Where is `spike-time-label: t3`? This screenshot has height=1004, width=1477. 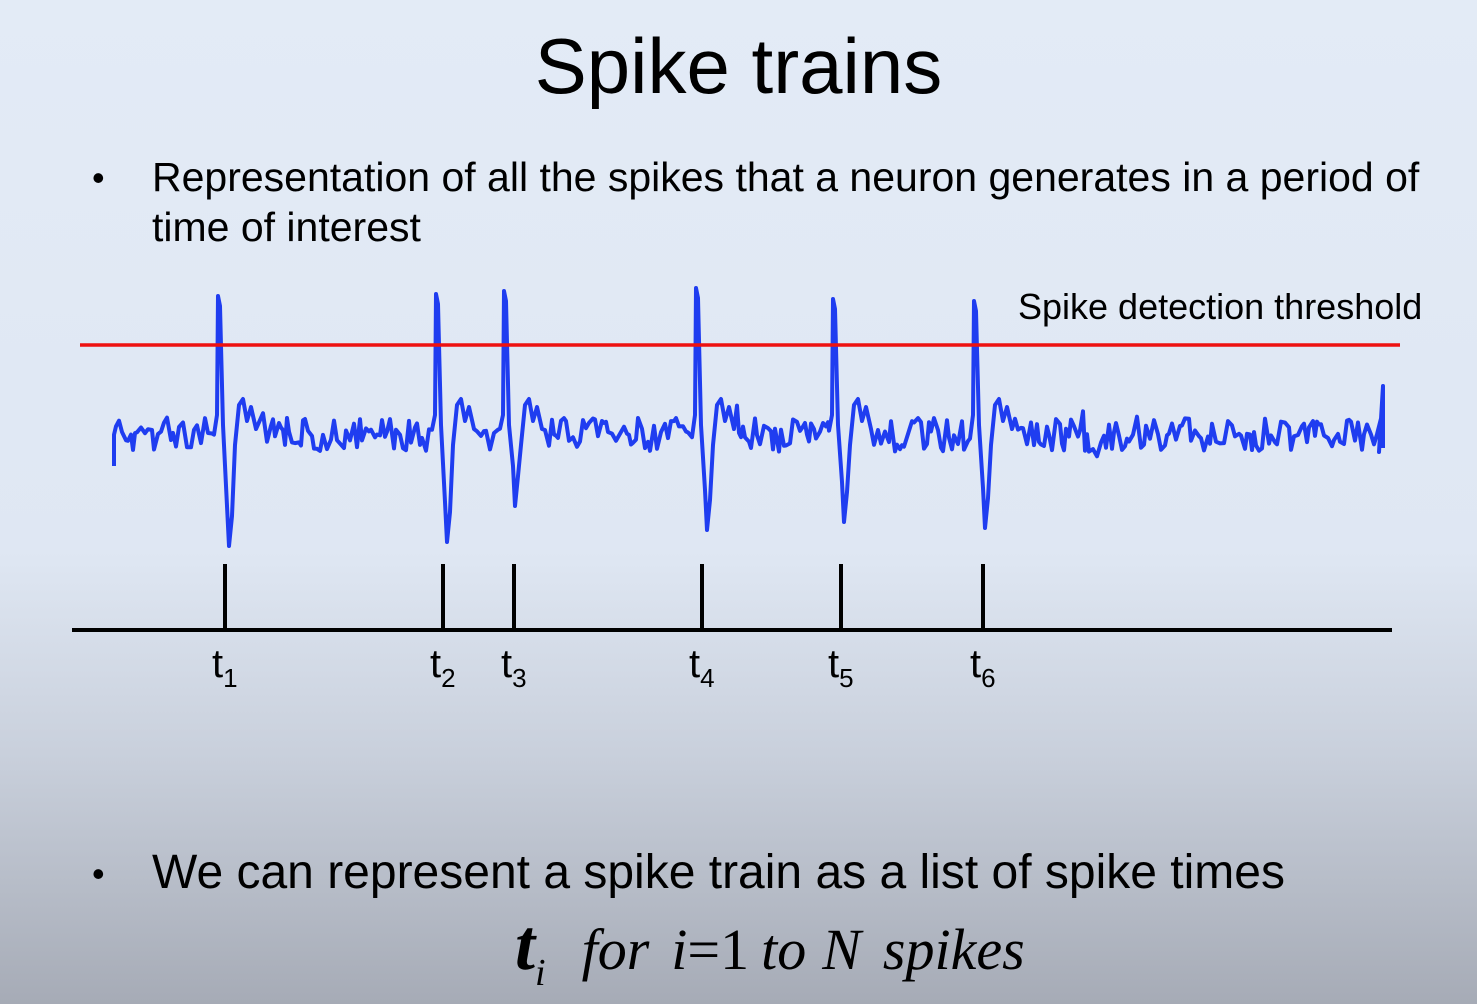
spike-time-label: t3 is located at coordinates (514, 665).